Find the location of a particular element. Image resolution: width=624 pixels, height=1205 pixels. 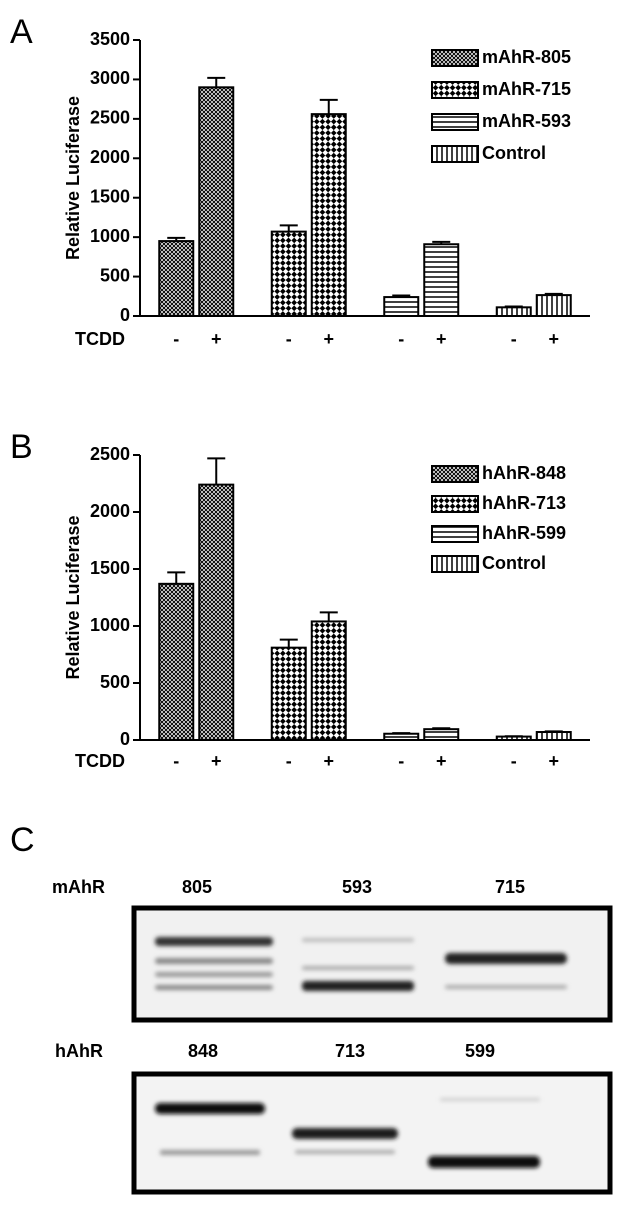

y-tick-label: 3500 is located at coordinates (110, 39).